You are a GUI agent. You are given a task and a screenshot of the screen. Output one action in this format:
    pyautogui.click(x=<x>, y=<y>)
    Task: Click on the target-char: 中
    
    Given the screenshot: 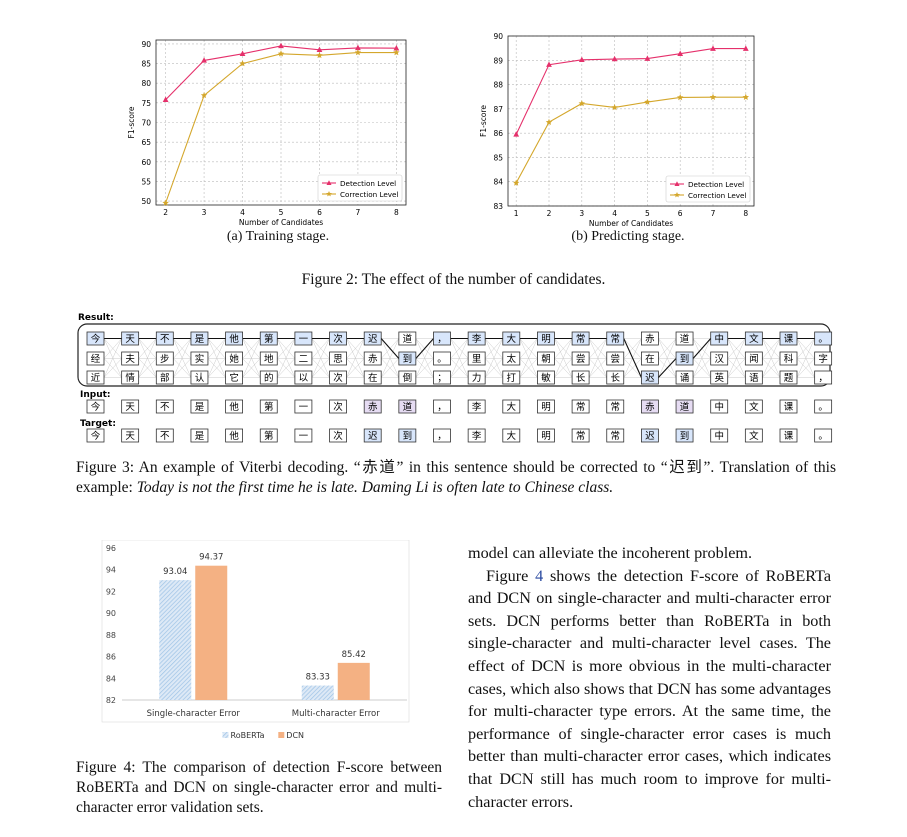 What is the action you would take?
    pyautogui.click(x=719, y=436)
    